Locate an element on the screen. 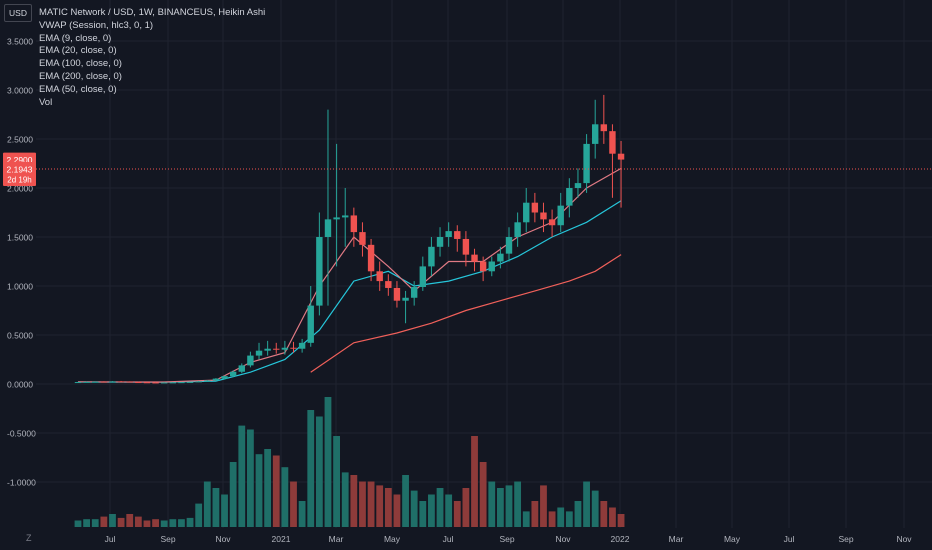  indicator-ema-50: EMA (50, close, 0) is located at coordinates (78, 89).